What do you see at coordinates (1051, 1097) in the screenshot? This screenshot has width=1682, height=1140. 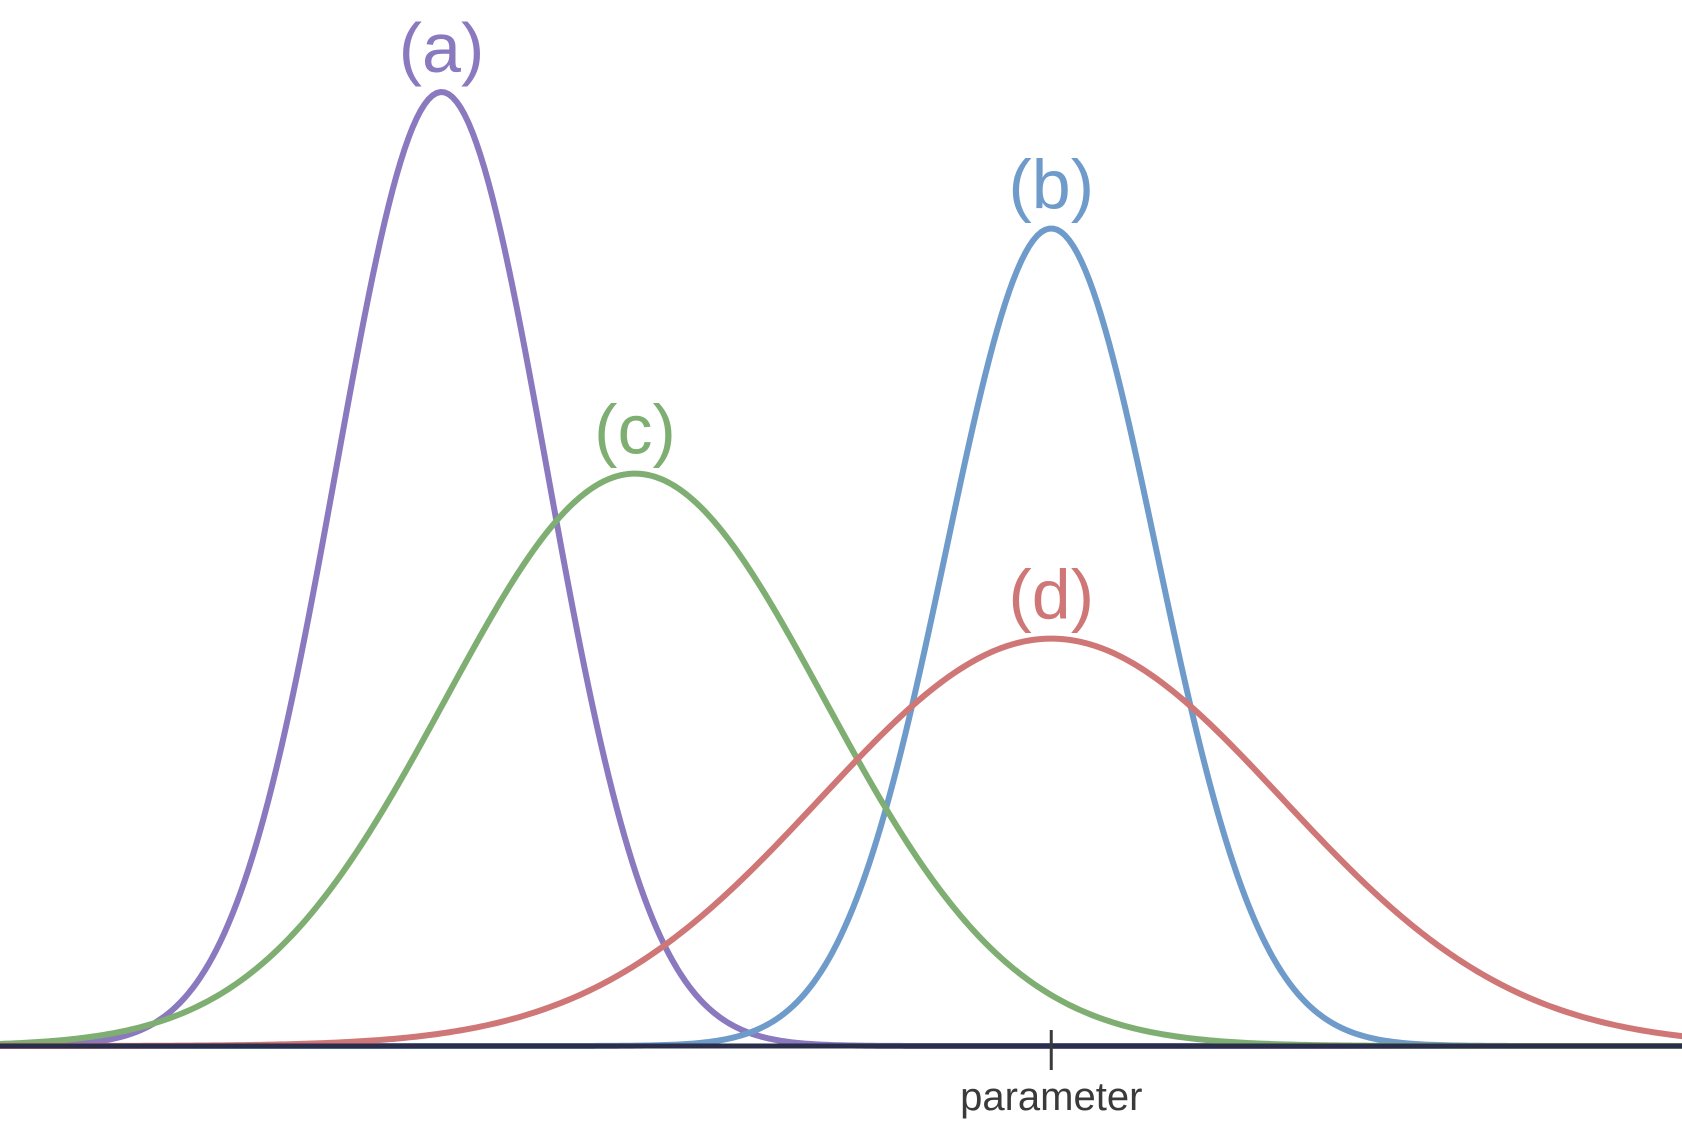 I see `x-axis-label: parameter` at bounding box center [1051, 1097].